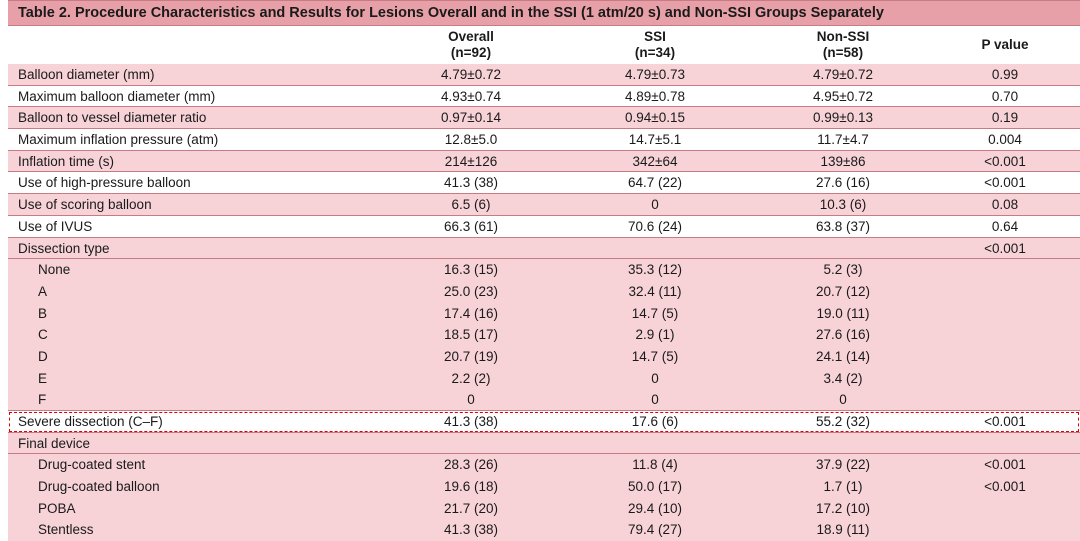 Image resolution: width=1080 pixels, height=541 pixels. What do you see at coordinates (544, 291) in the screenshot?
I see `table-row: A 25.0 (23) 32.4 (11) 20.7 (12)` at bounding box center [544, 291].